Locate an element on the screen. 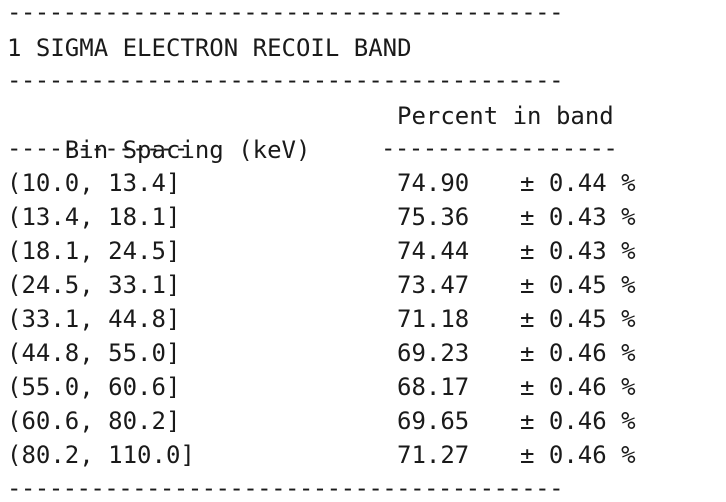  bin-range: (10.0, 13.4] is located at coordinates (94, 183).